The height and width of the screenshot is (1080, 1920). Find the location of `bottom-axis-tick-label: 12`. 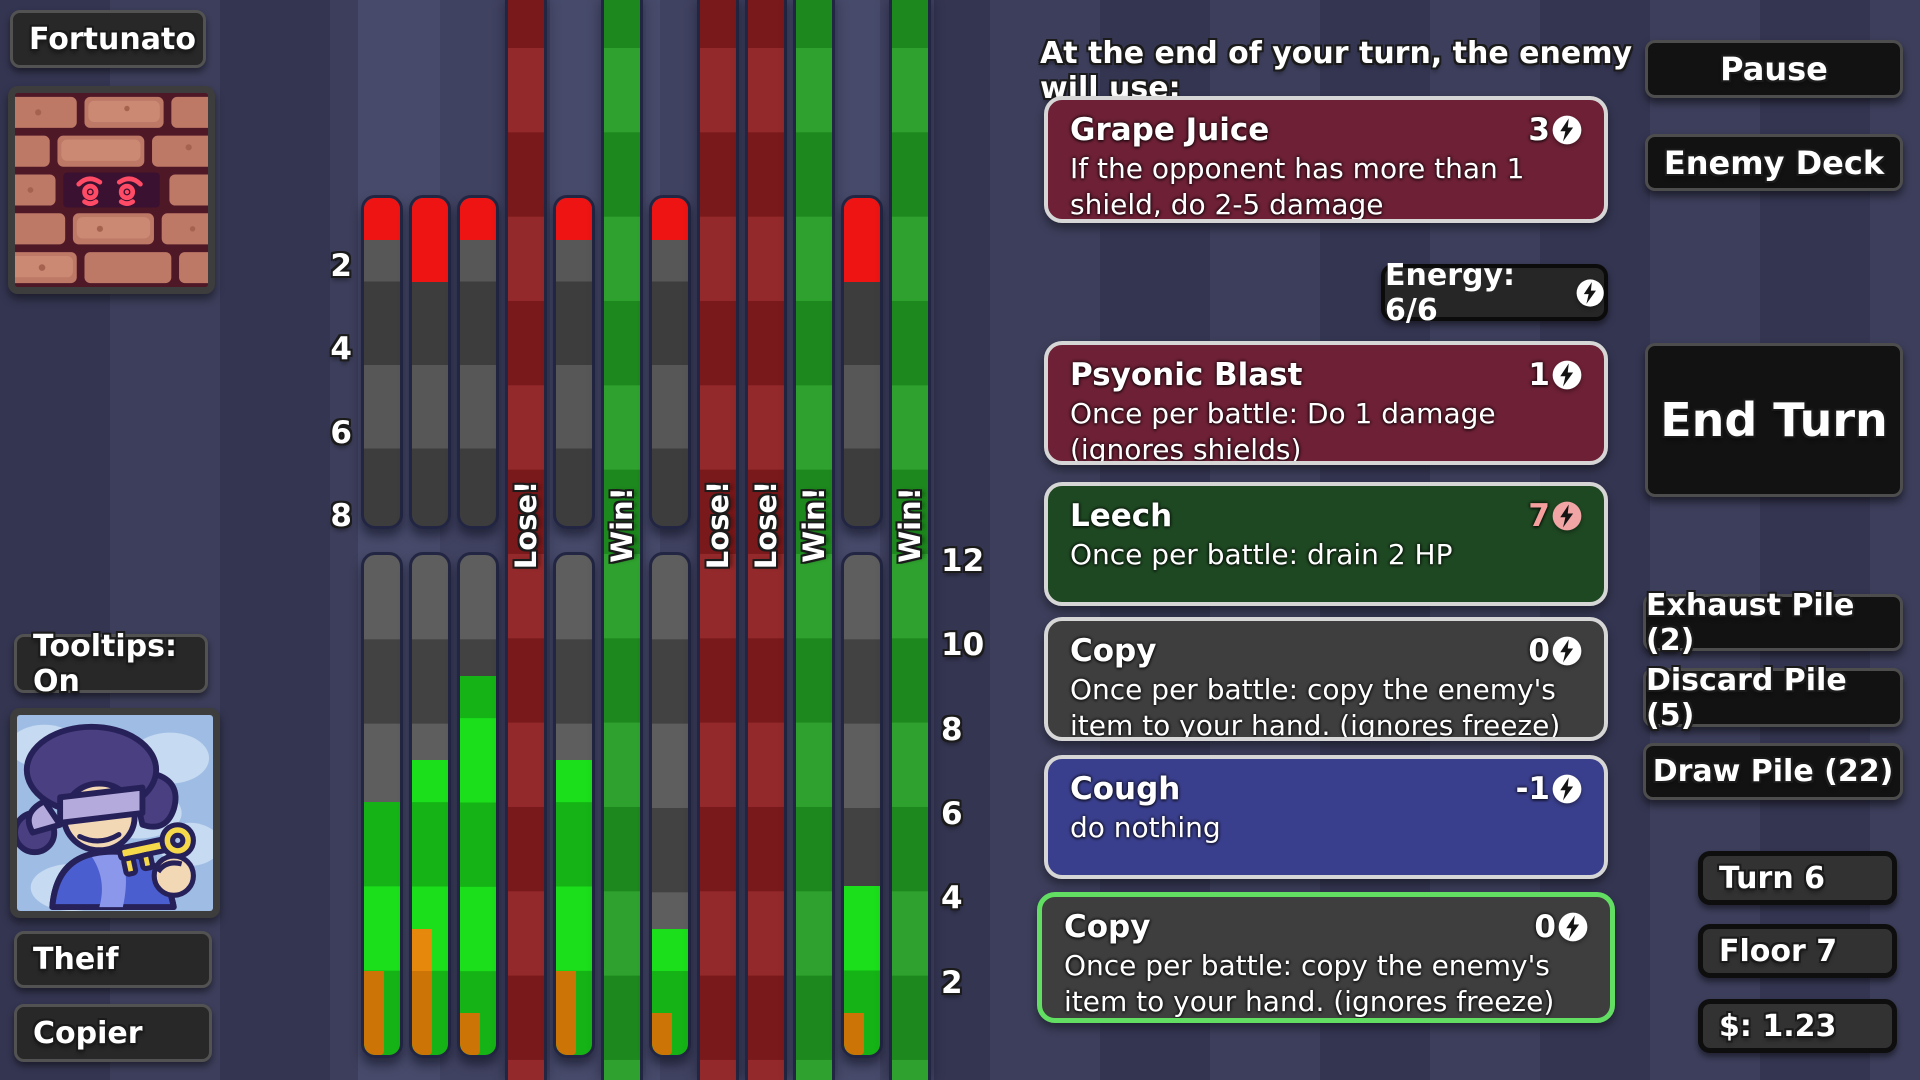

bottom-axis-tick-label: 12 is located at coordinates (963, 561).